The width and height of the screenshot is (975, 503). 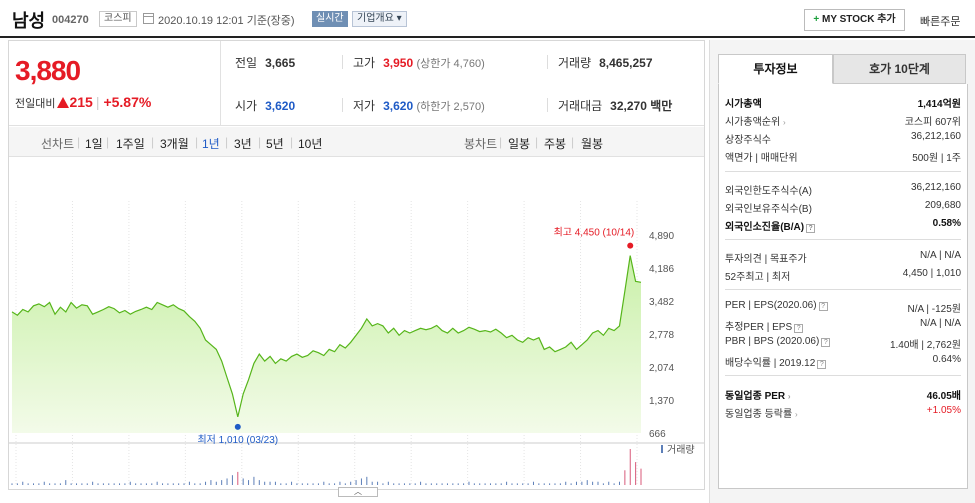 I want to click on tab-1w: 1주일, so click(x=130, y=144).